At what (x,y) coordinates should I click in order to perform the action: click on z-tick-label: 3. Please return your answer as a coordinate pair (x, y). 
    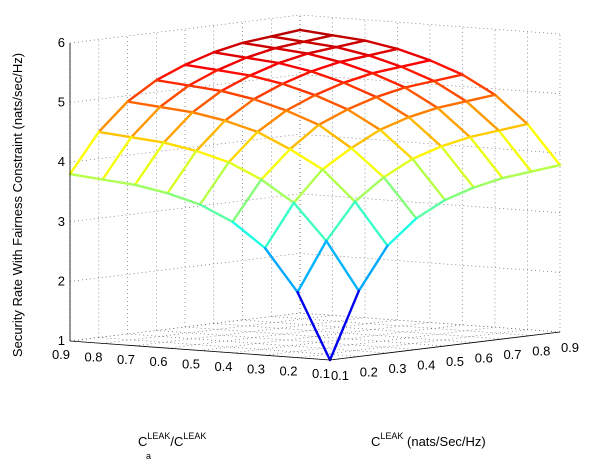
    Looking at the image, I should click on (61, 221).